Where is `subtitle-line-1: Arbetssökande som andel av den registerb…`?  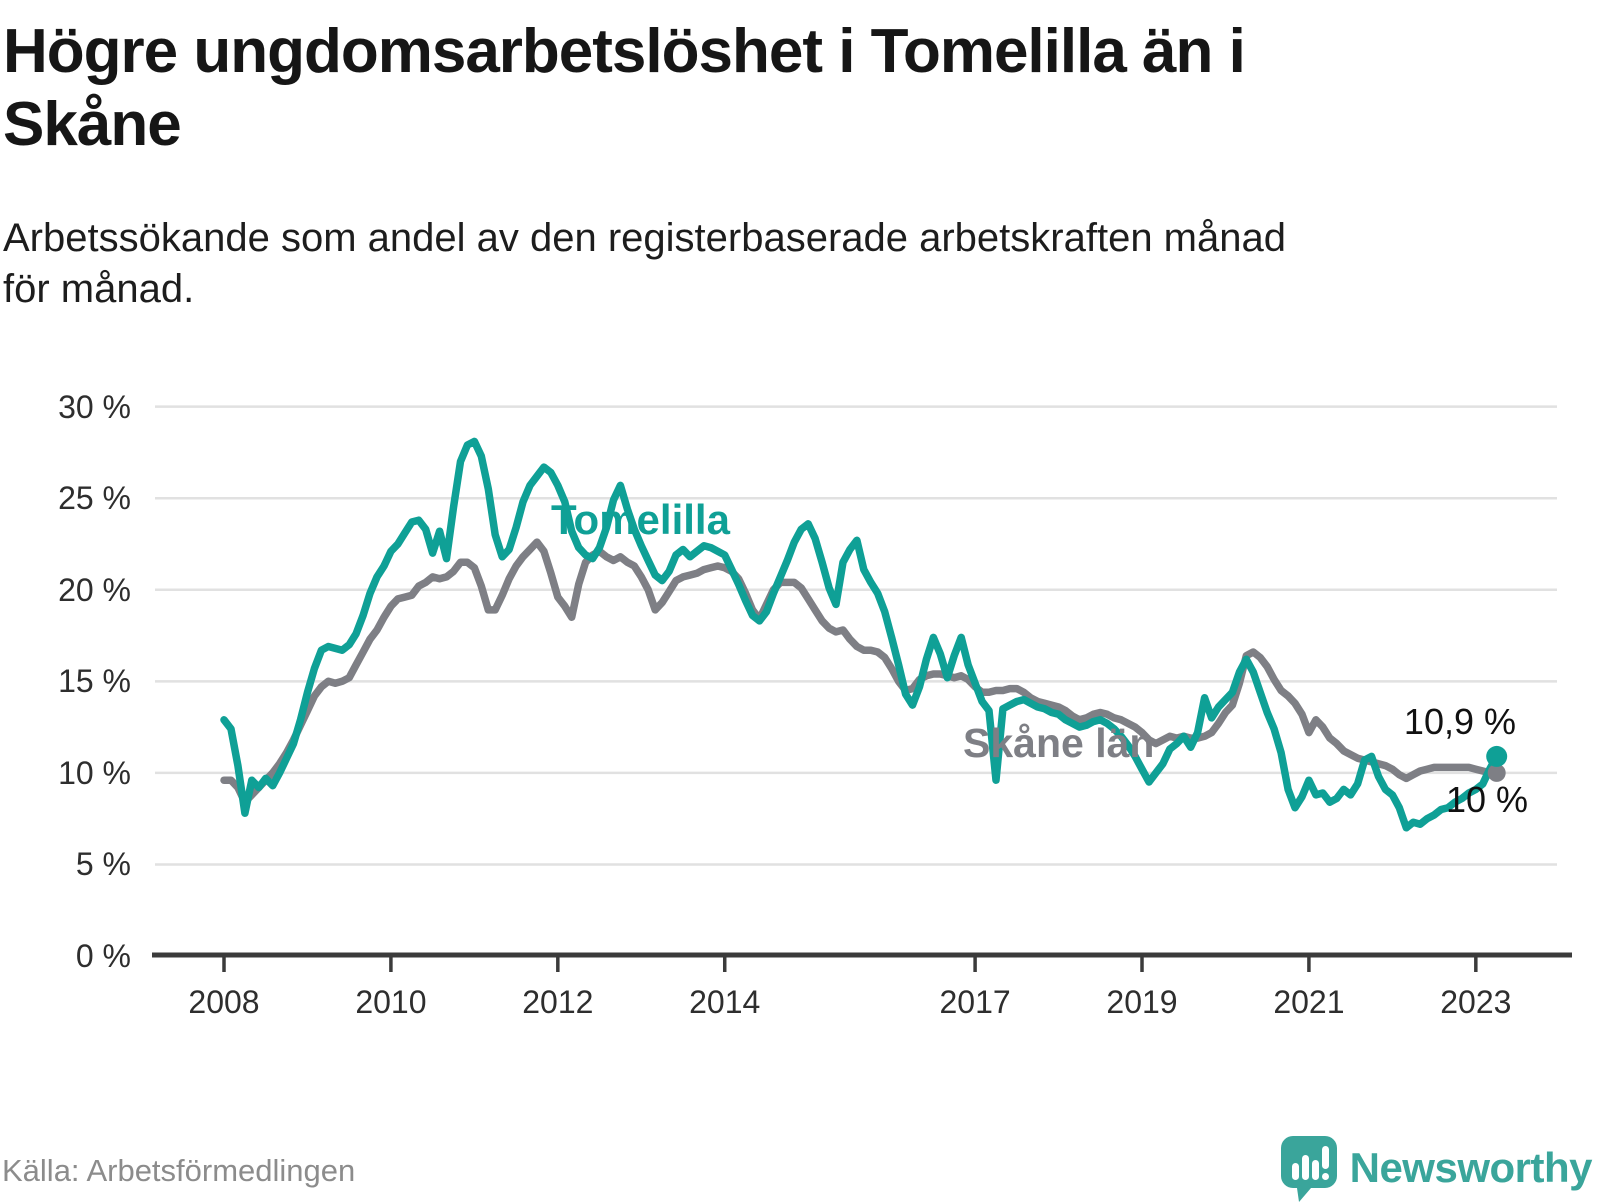
subtitle-line-1: Arbetssökande som andel av den registerb… is located at coordinates (644, 238).